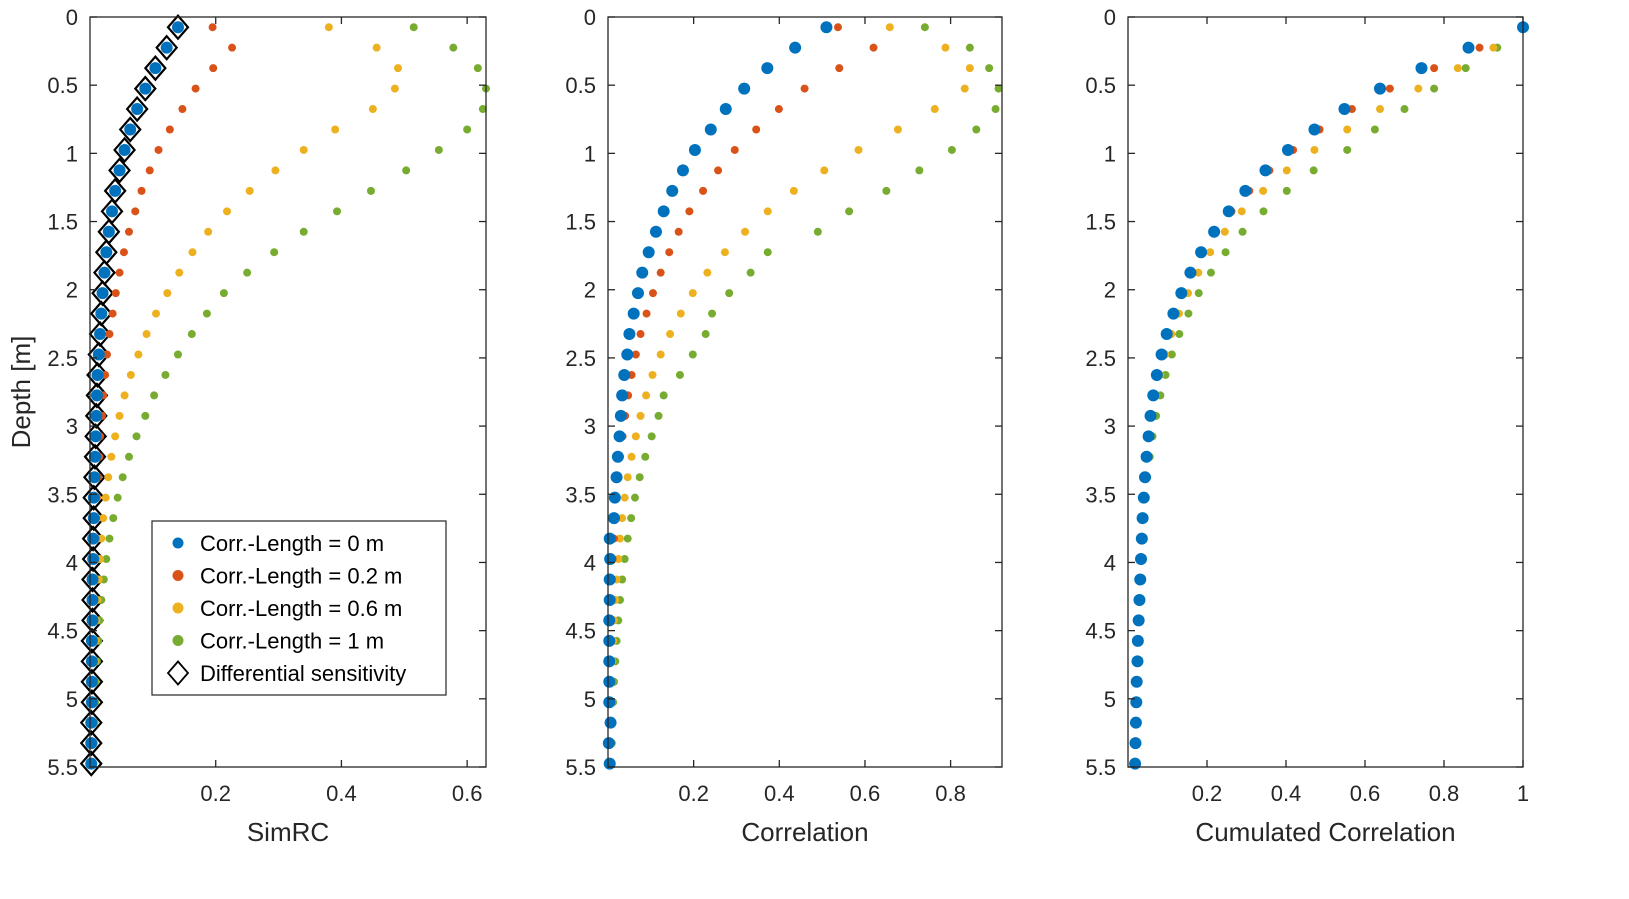 The width and height of the screenshot is (1629, 899). I want to click on cumulated-correlation-point-cl02, so click(1389, 88).